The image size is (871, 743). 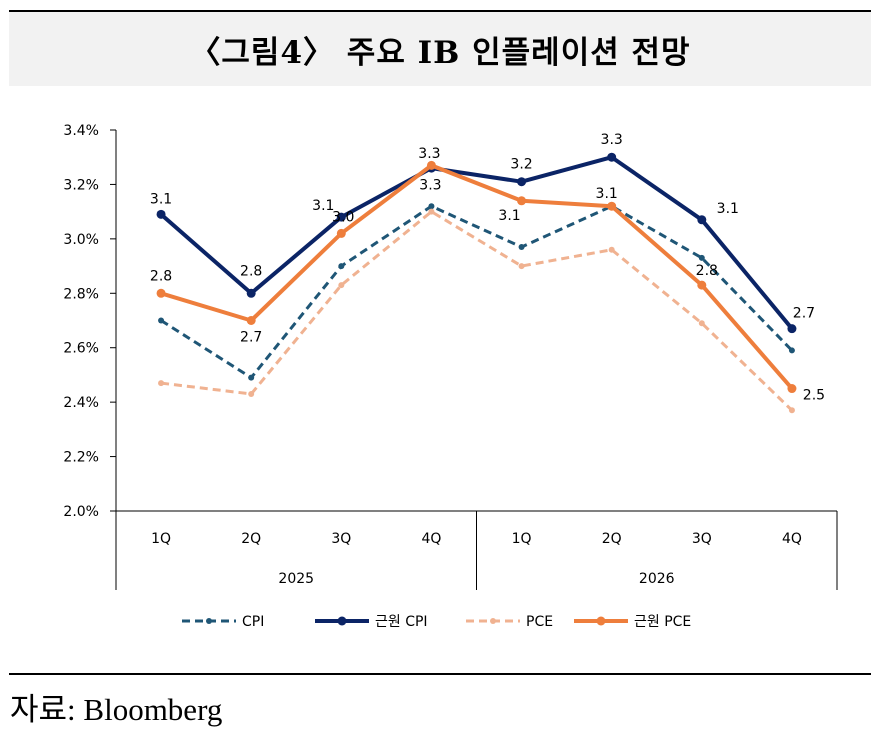 What do you see at coordinates (814, 396) in the screenshot?
I see `data-label: 2.5` at bounding box center [814, 396].